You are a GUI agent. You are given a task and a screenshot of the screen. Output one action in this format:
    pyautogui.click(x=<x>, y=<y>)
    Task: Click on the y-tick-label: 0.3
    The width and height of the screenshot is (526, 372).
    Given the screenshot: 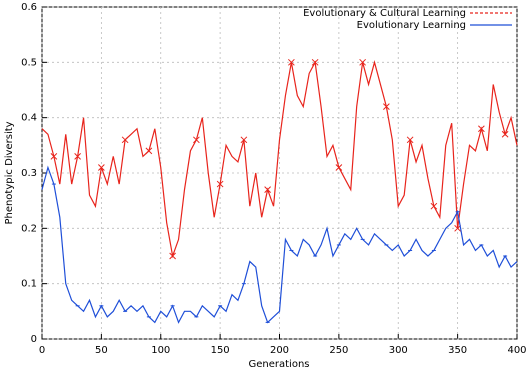 What is the action you would take?
    pyautogui.click(x=29, y=173)
    